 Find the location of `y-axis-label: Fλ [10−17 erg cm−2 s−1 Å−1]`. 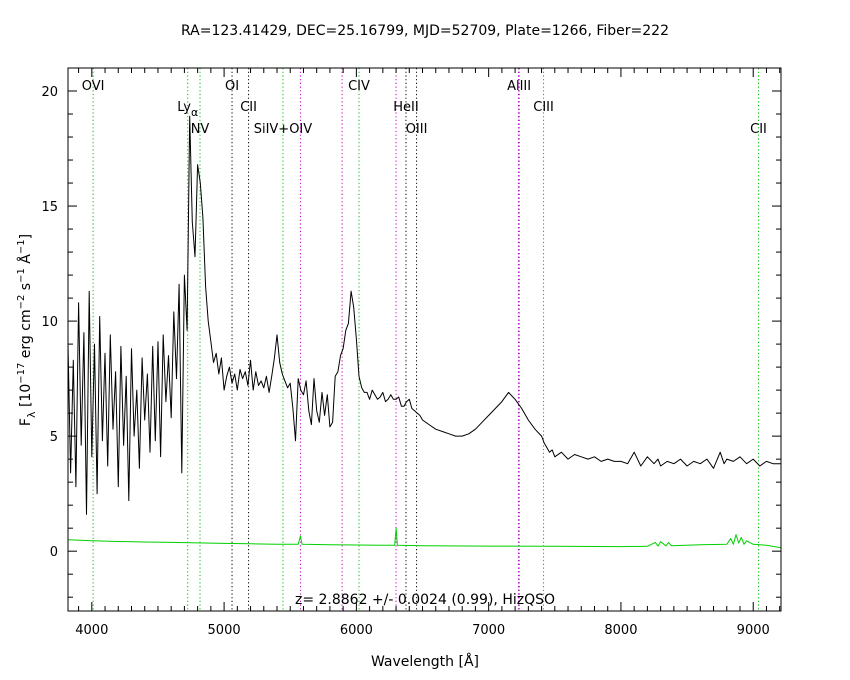

y-axis-label: Fλ [10−17 erg cm−2 s−1 Å−1] is located at coordinates (27, 330).